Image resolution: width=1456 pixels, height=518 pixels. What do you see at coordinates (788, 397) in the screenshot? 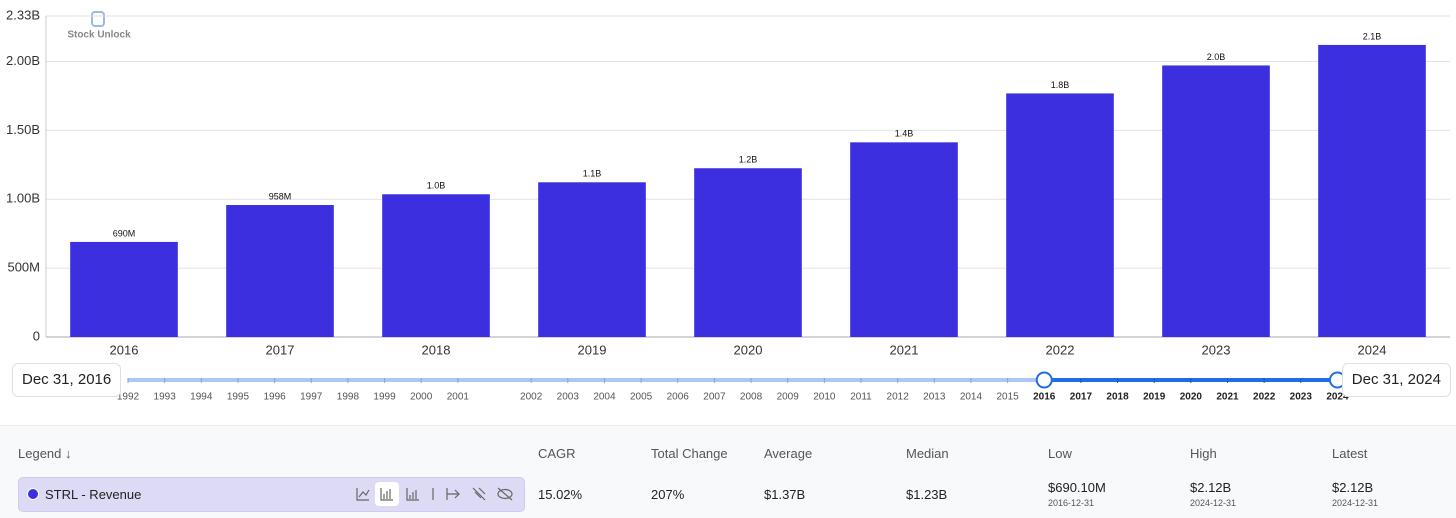
I see `slider-year: 2009` at bounding box center [788, 397].